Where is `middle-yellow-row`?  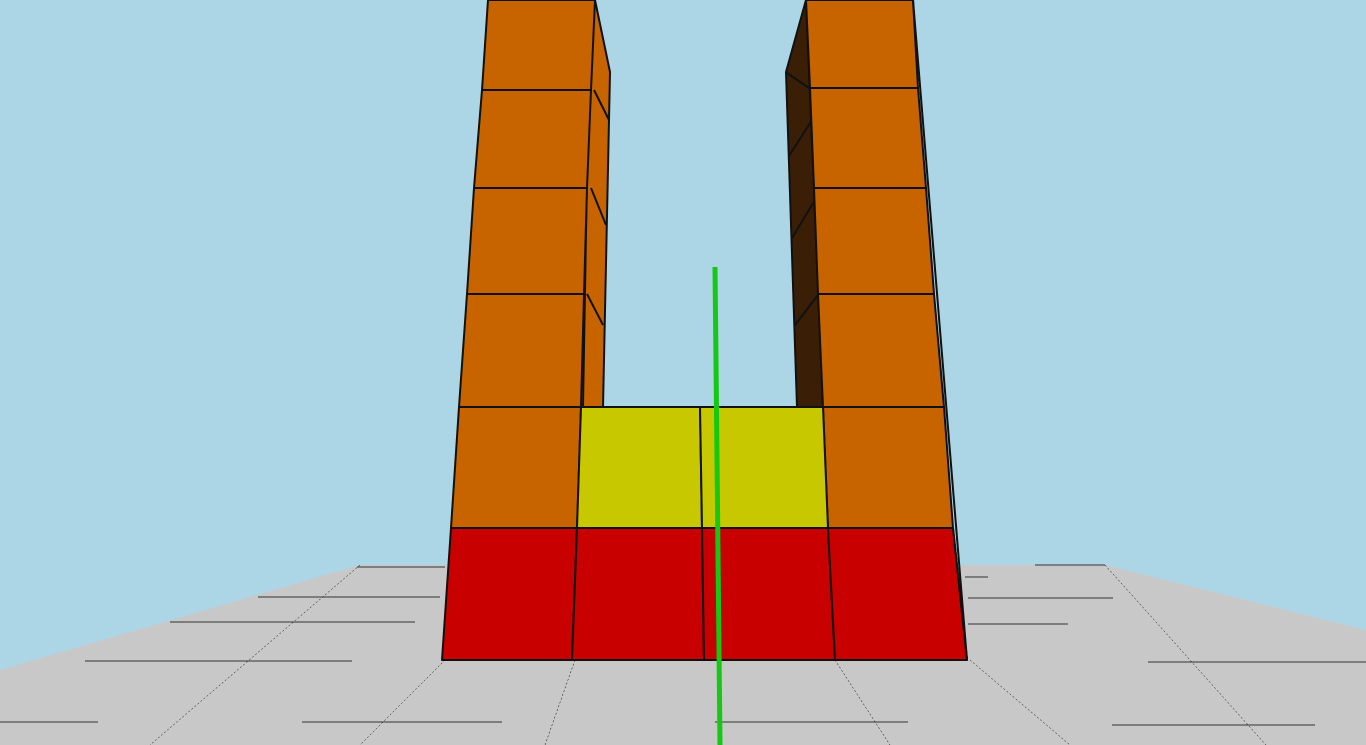 middle-yellow-row is located at coordinates (702, 467).